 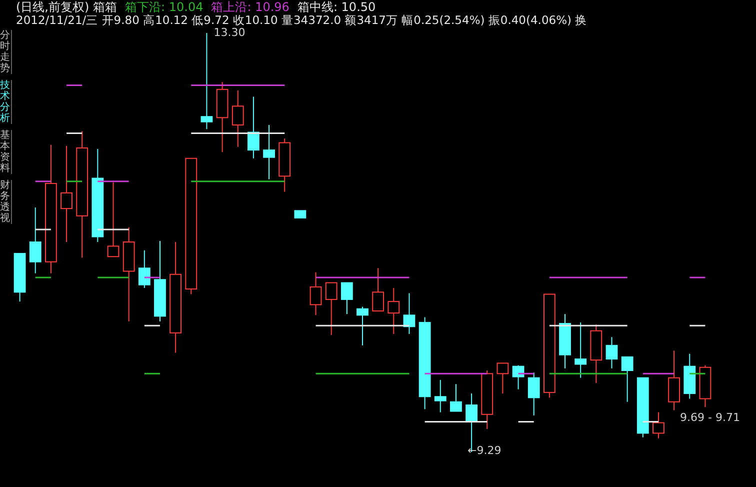 What do you see at coordinates (230, 32) in the screenshot?
I see `annotation: 13.30` at bounding box center [230, 32].